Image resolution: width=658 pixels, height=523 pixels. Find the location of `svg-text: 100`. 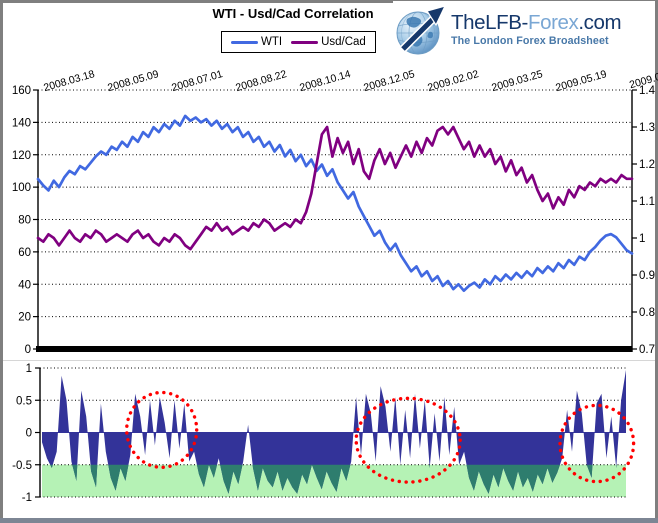

svg-text: 100 is located at coordinates (21, 188).